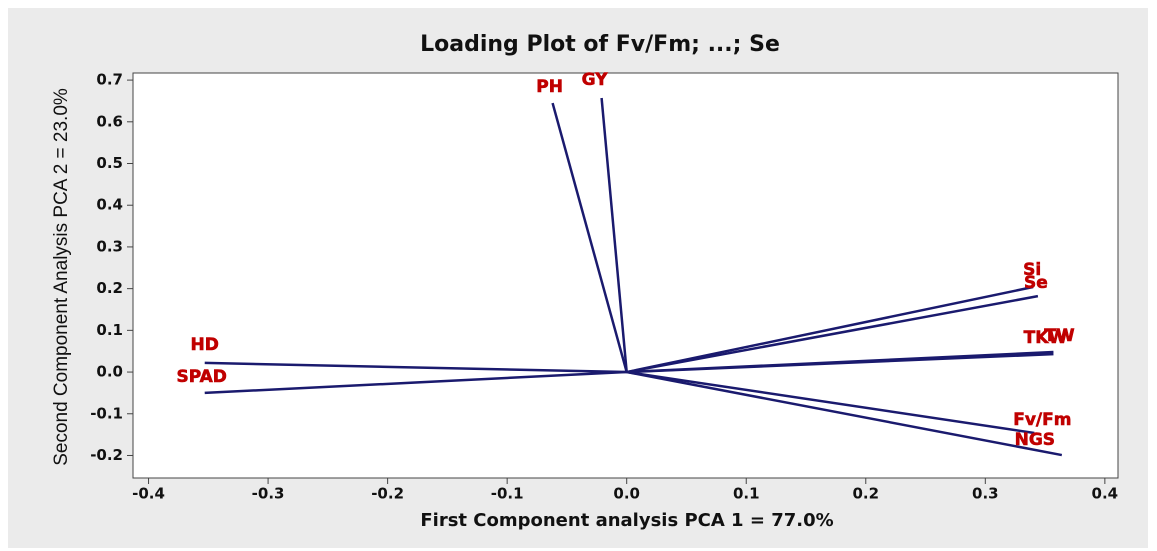  Describe the element at coordinates (202, 377) in the screenshot. I see `vector-label: SPAD` at that location.